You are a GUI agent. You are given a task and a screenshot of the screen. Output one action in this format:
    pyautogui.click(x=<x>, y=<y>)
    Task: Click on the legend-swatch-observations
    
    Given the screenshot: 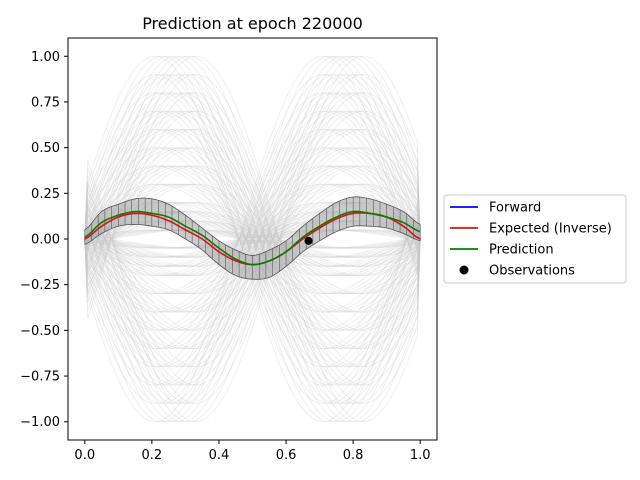 What is the action you would take?
    pyautogui.click(x=464, y=270)
    